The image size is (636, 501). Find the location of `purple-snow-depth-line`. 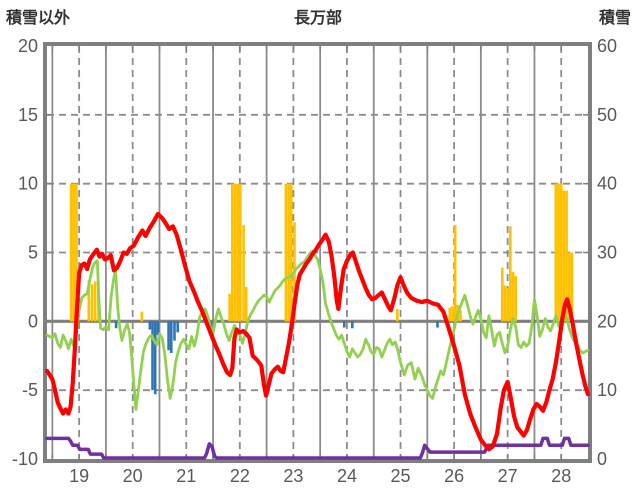

purple-snow-depth-line is located at coordinates (317, 448).